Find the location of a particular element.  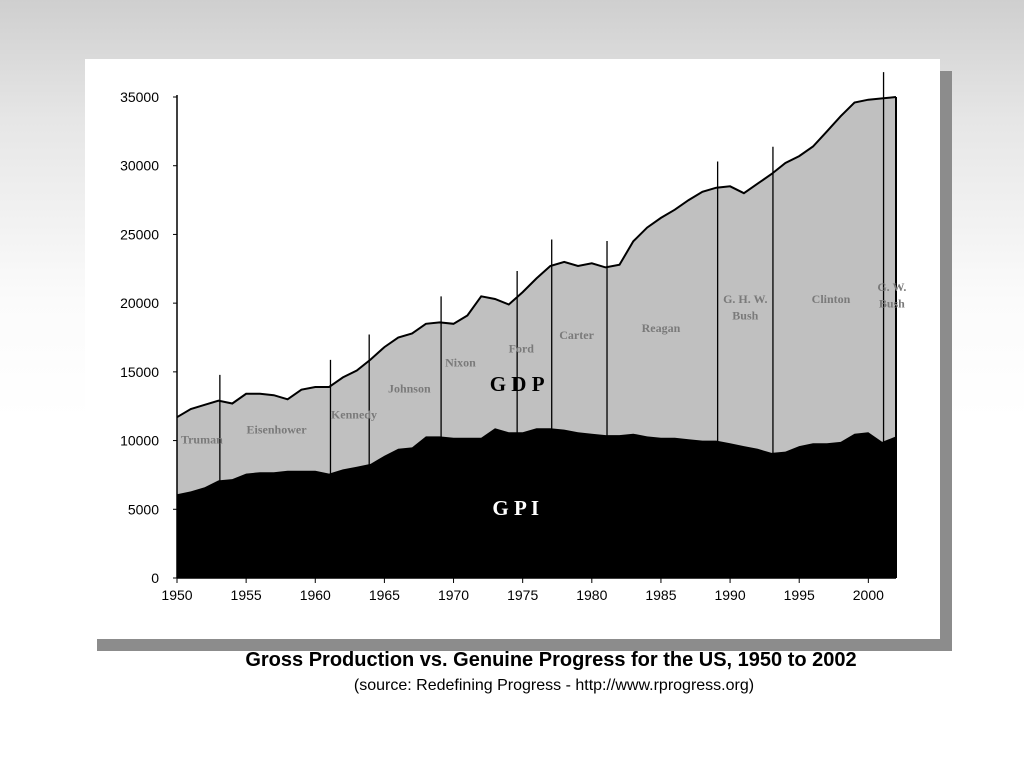

era-label-6: Carter is located at coordinates (576, 335).